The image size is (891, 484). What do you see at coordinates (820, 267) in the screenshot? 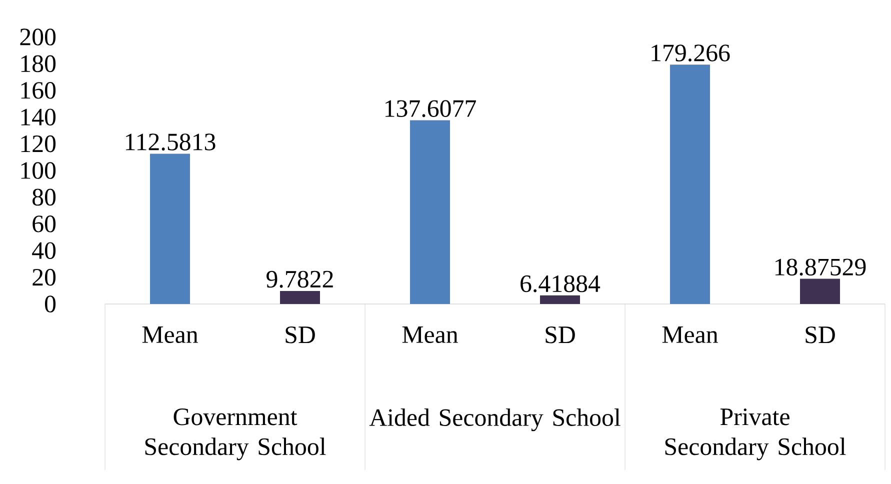
I see `data-label: 18.87529` at bounding box center [820, 267].